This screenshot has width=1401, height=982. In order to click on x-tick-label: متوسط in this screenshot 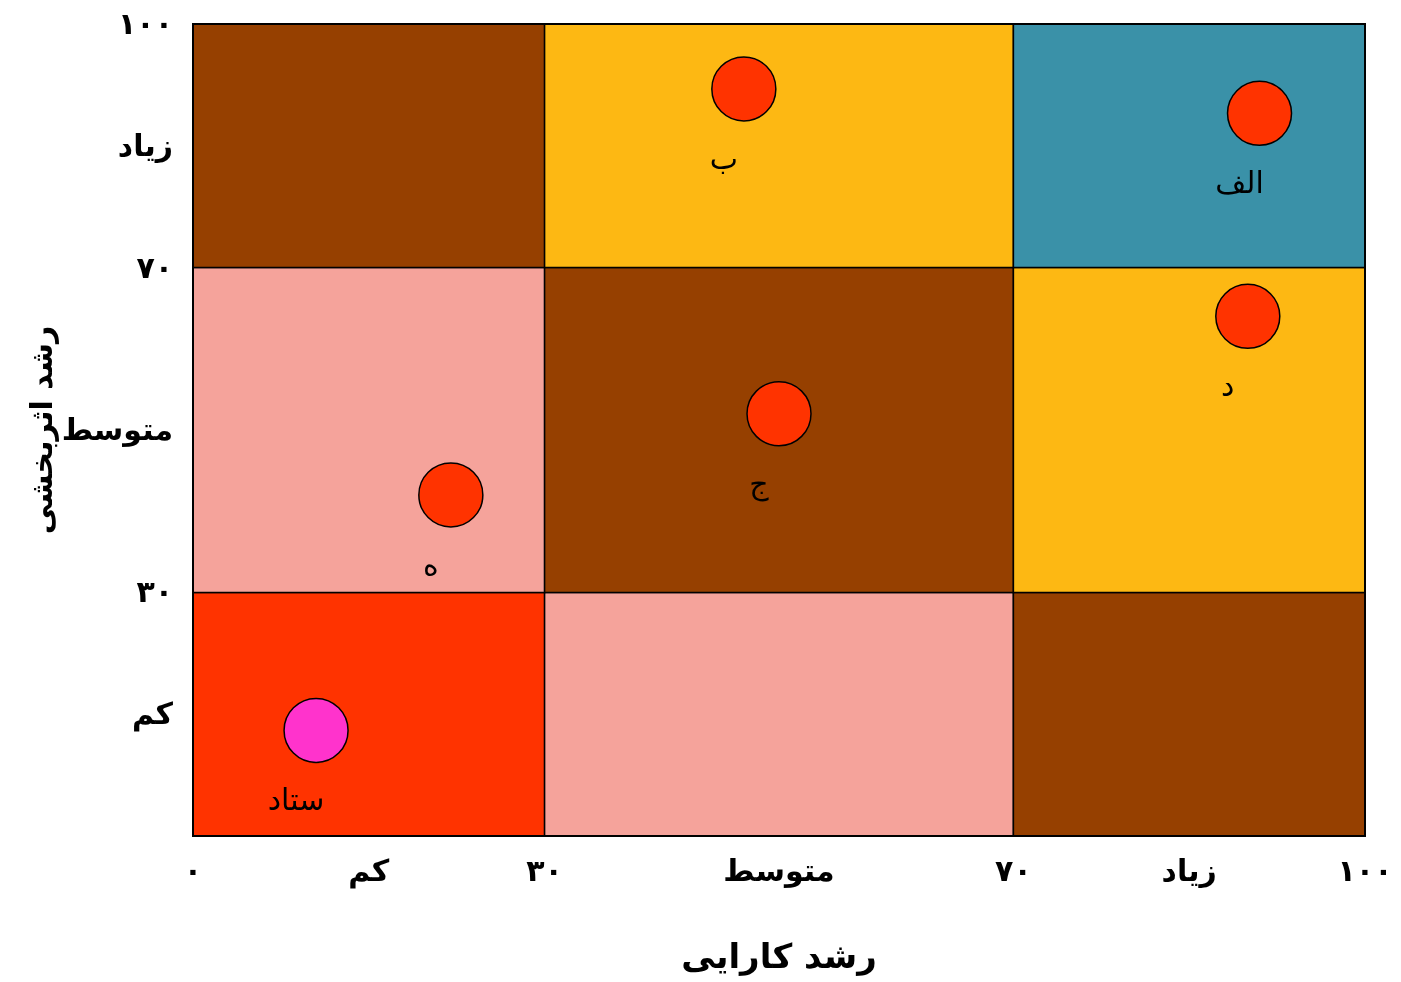, I will do `click(779, 870)`.